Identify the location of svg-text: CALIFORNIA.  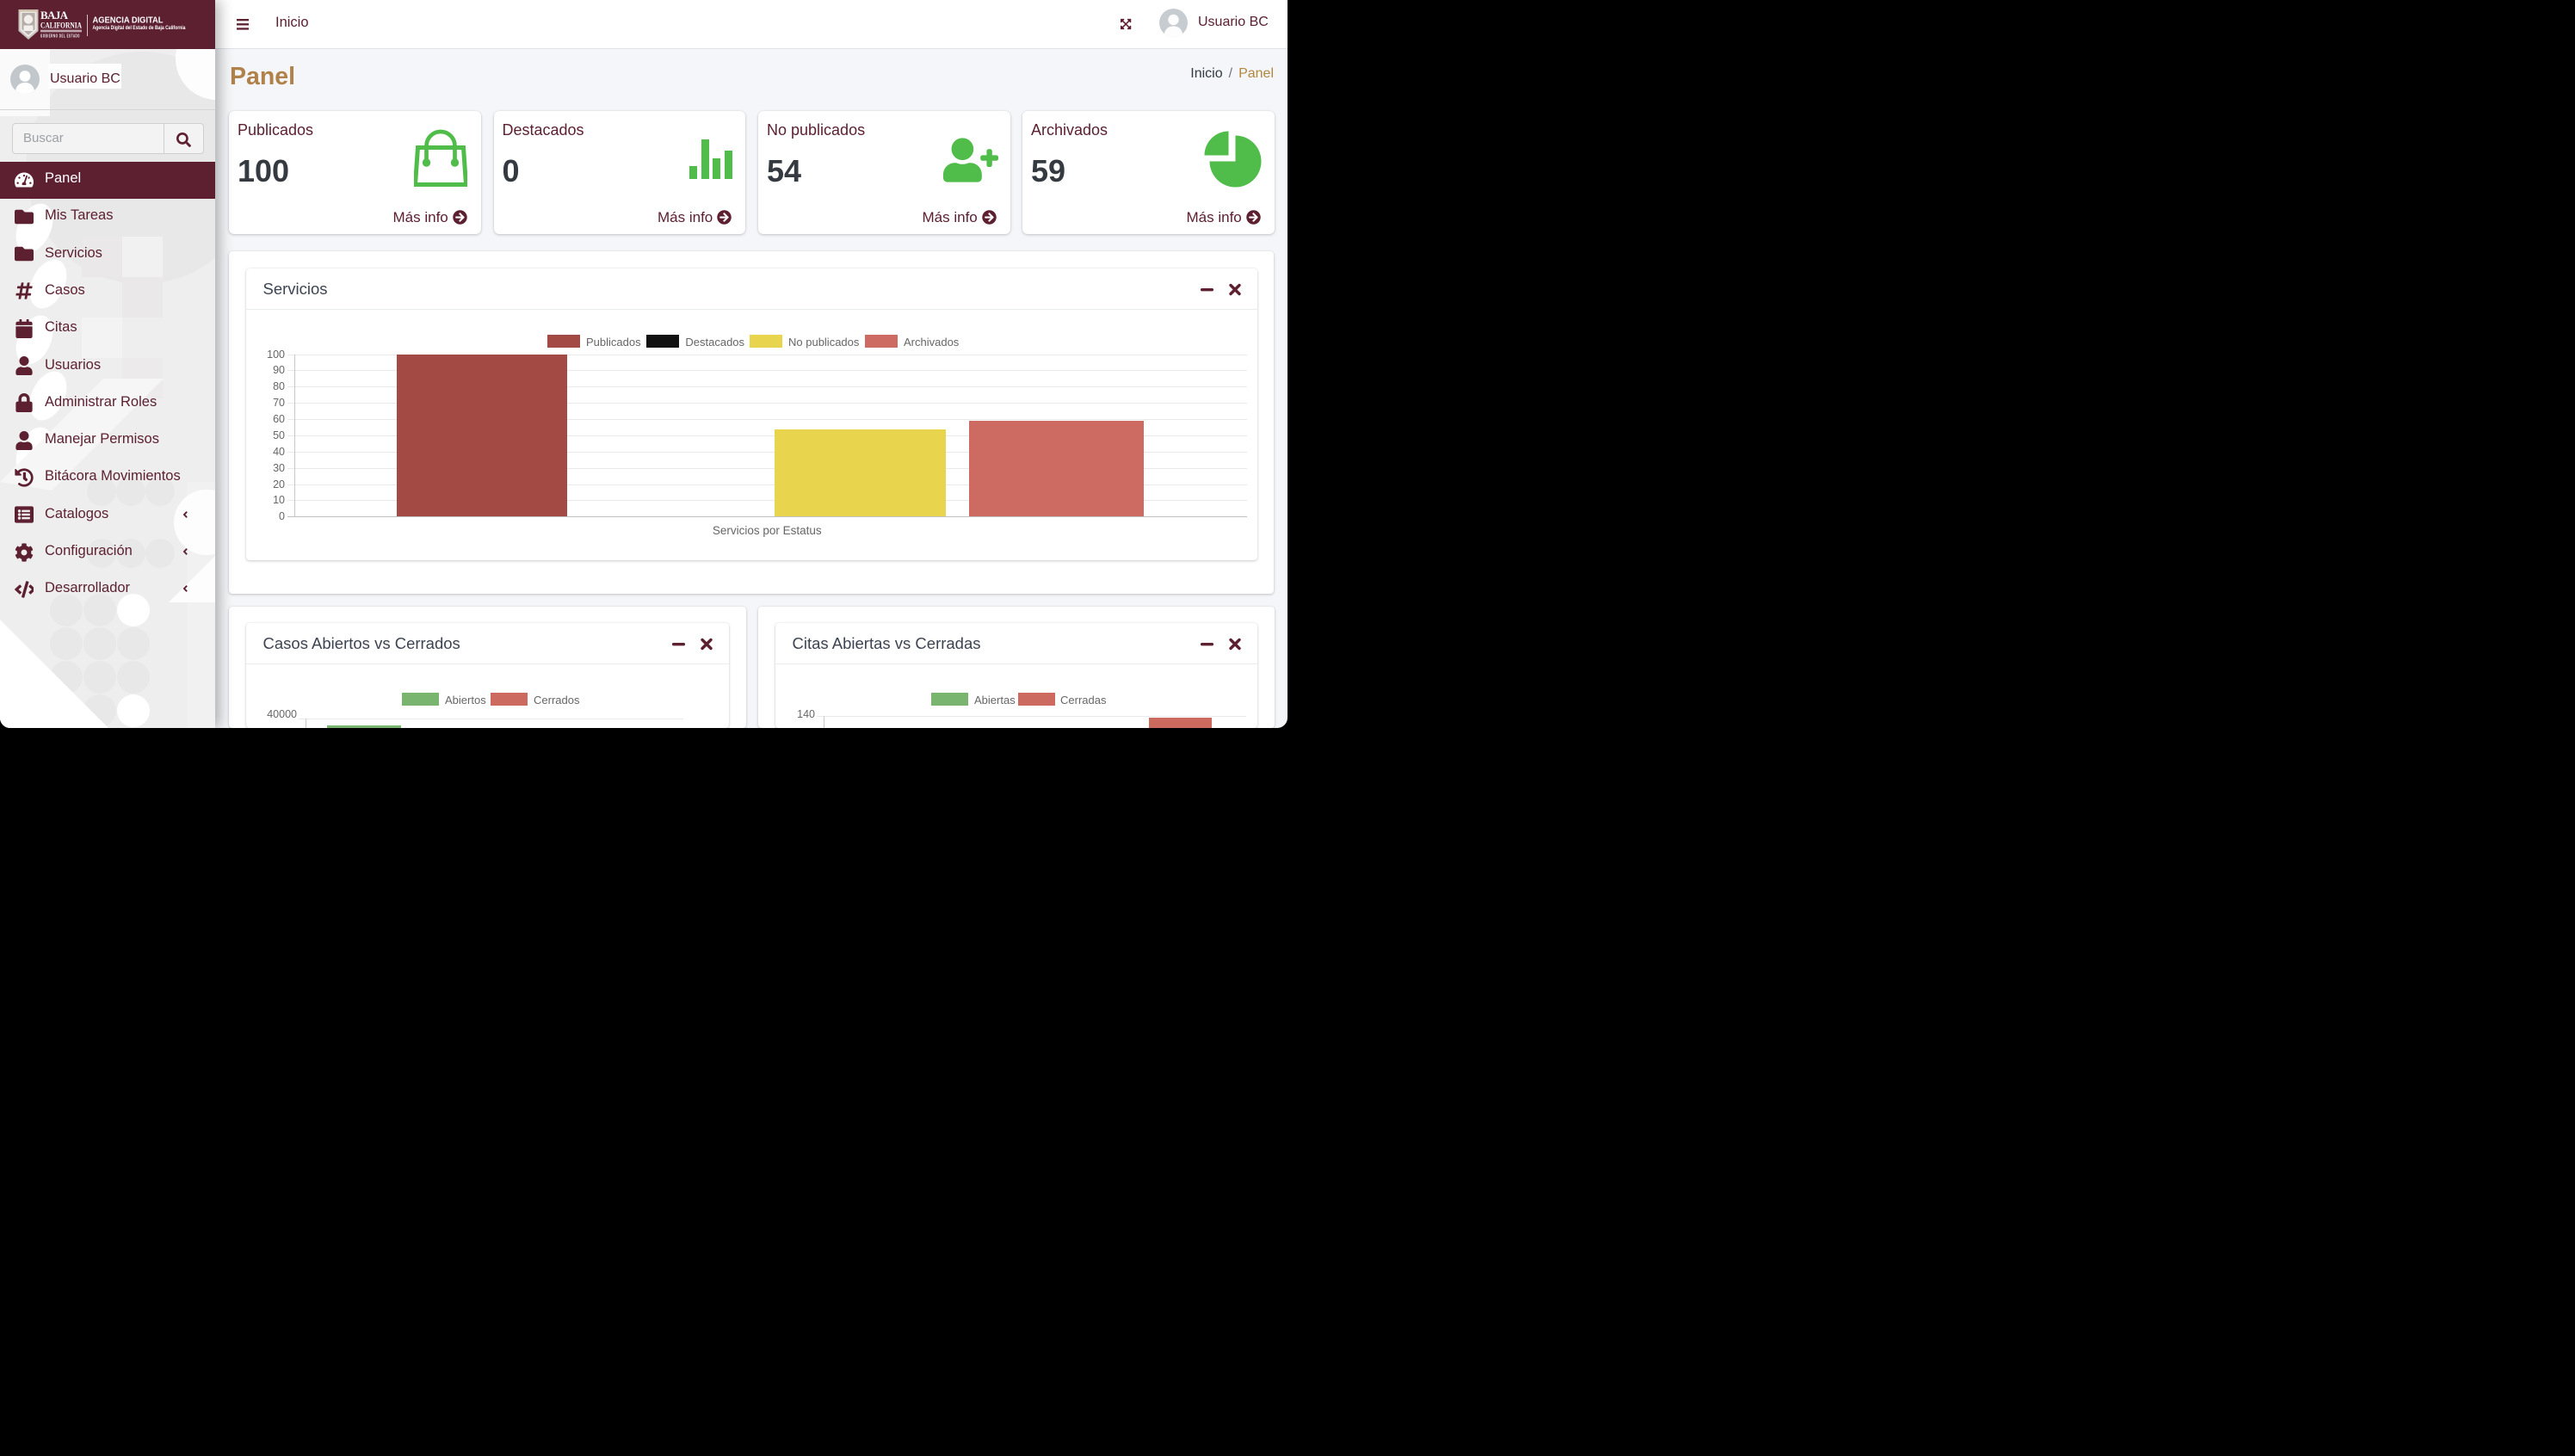
(61, 26).